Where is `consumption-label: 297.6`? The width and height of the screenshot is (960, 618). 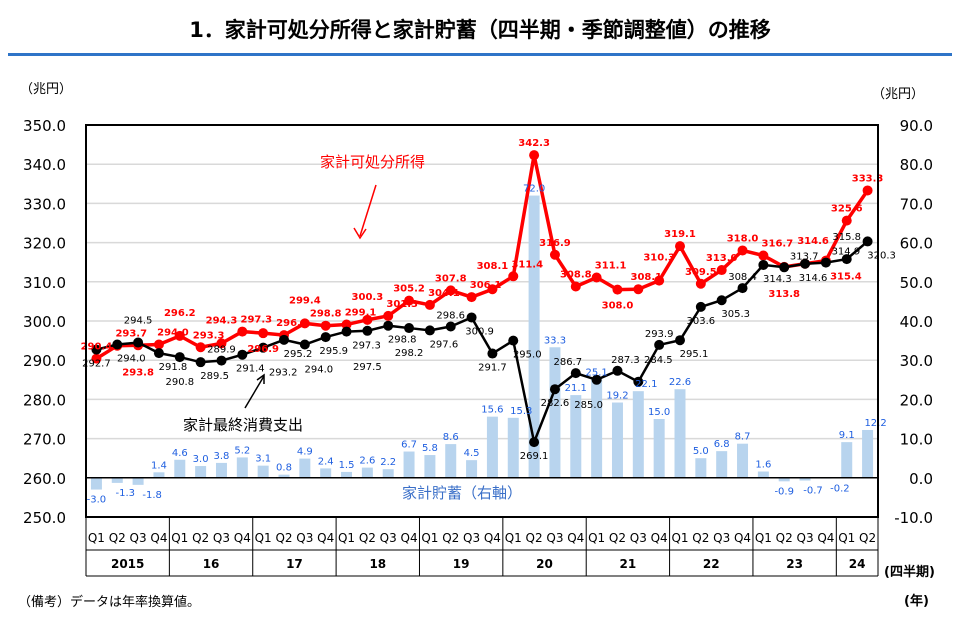 consumption-label: 297.6 is located at coordinates (444, 344).